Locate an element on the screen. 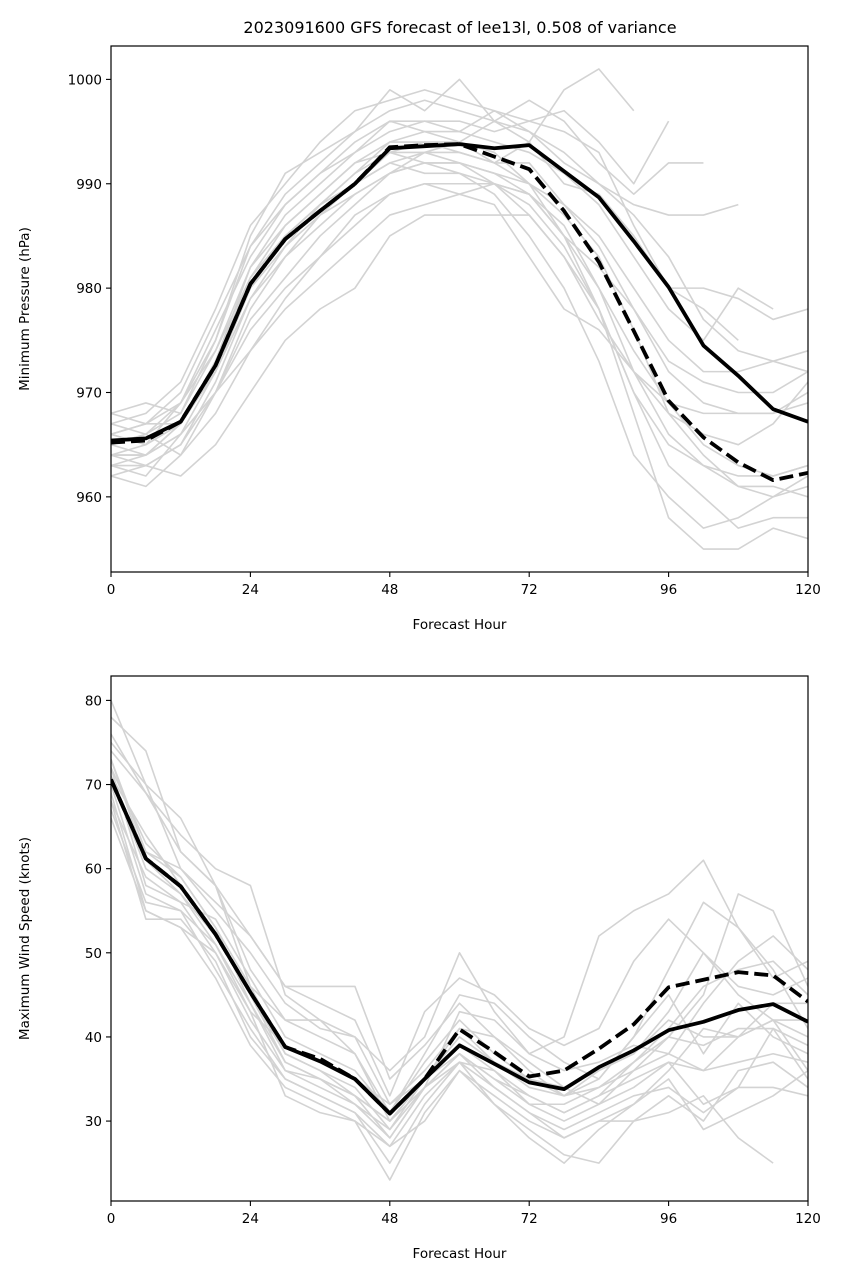 This screenshot has height=1279, width=843. y-axis-label: Minimum Pressure (hPa) is located at coordinates (25, 309).